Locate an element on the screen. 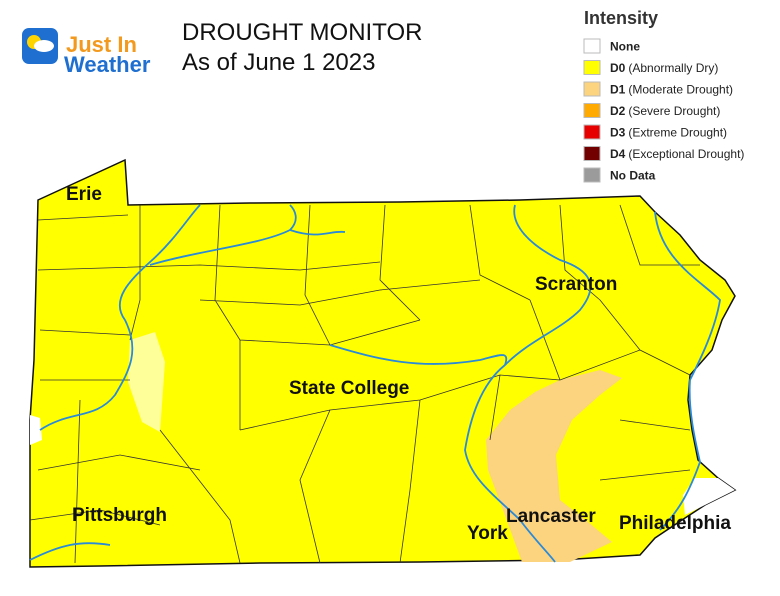  city-label: York is located at coordinates (487, 533).